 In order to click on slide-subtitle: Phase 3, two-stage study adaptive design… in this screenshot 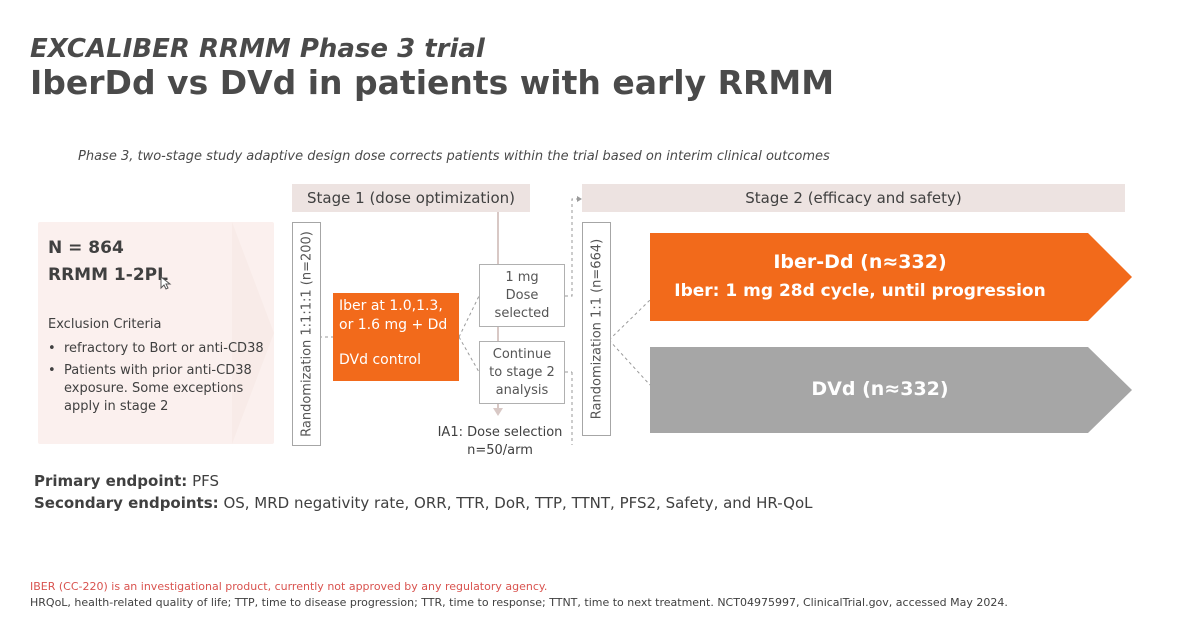, I will do `click(454, 156)`.